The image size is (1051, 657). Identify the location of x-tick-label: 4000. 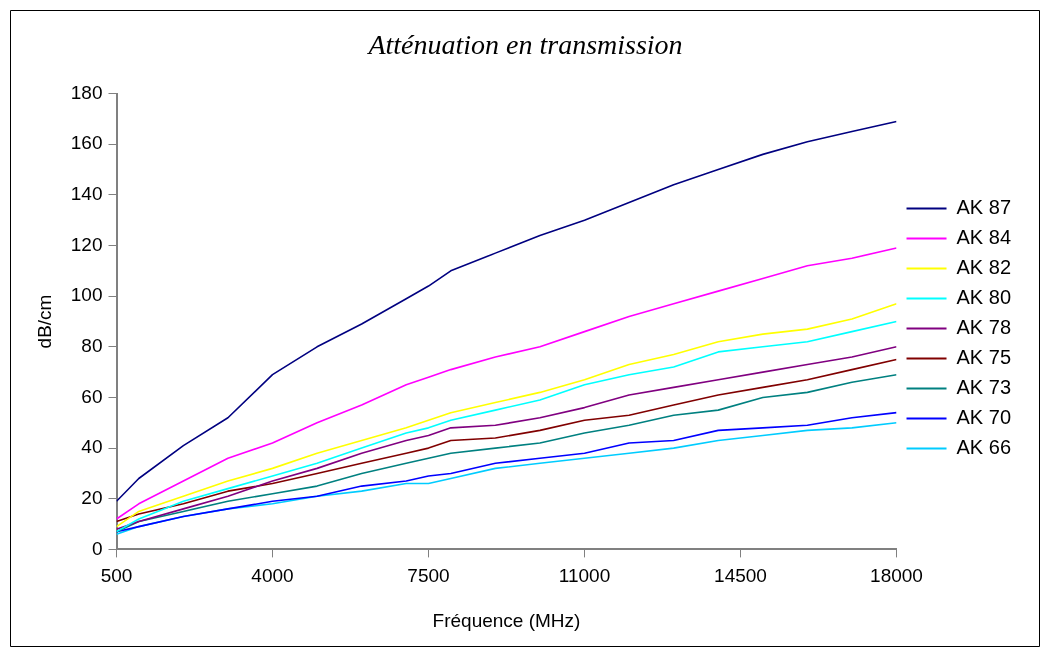
(272, 576).